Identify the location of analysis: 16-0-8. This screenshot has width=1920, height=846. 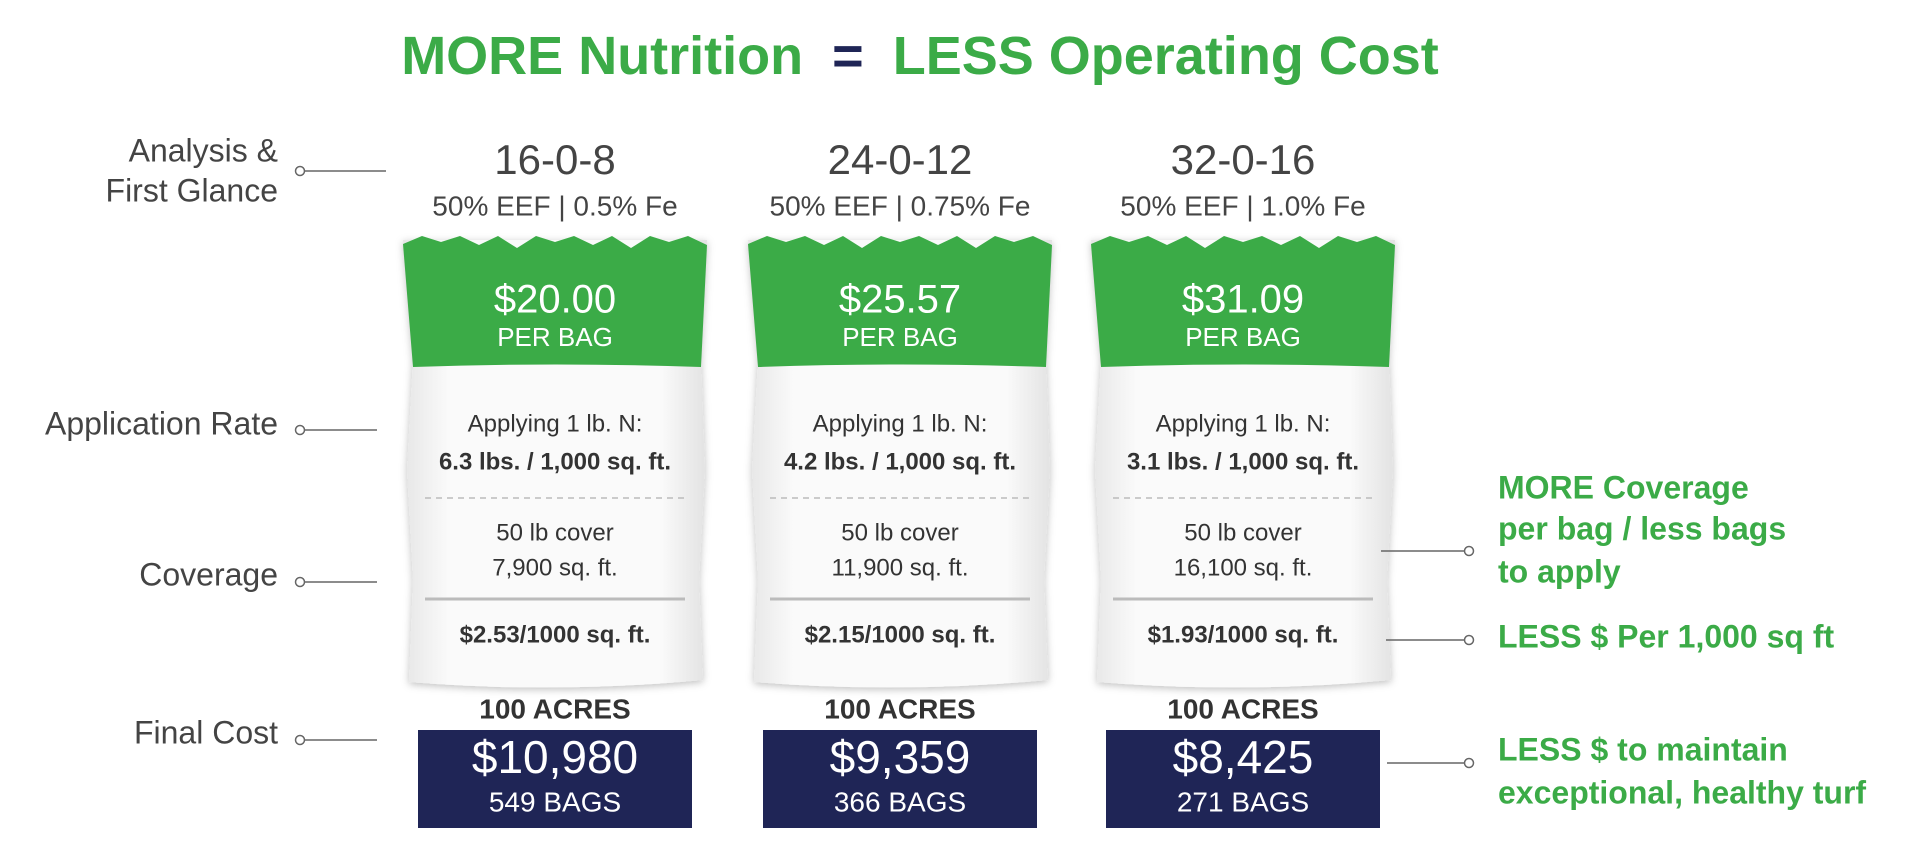
(554, 159).